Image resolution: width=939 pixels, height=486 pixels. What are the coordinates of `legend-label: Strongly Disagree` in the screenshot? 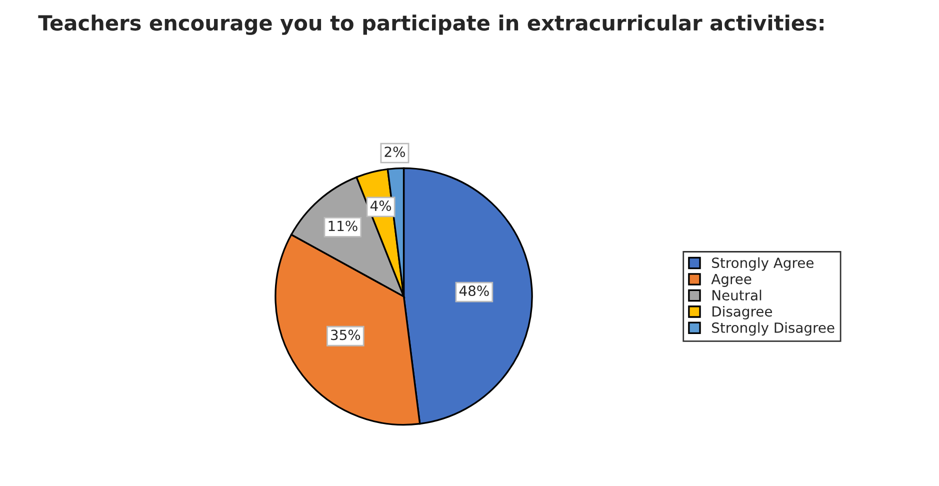 It's located at (773, 329).